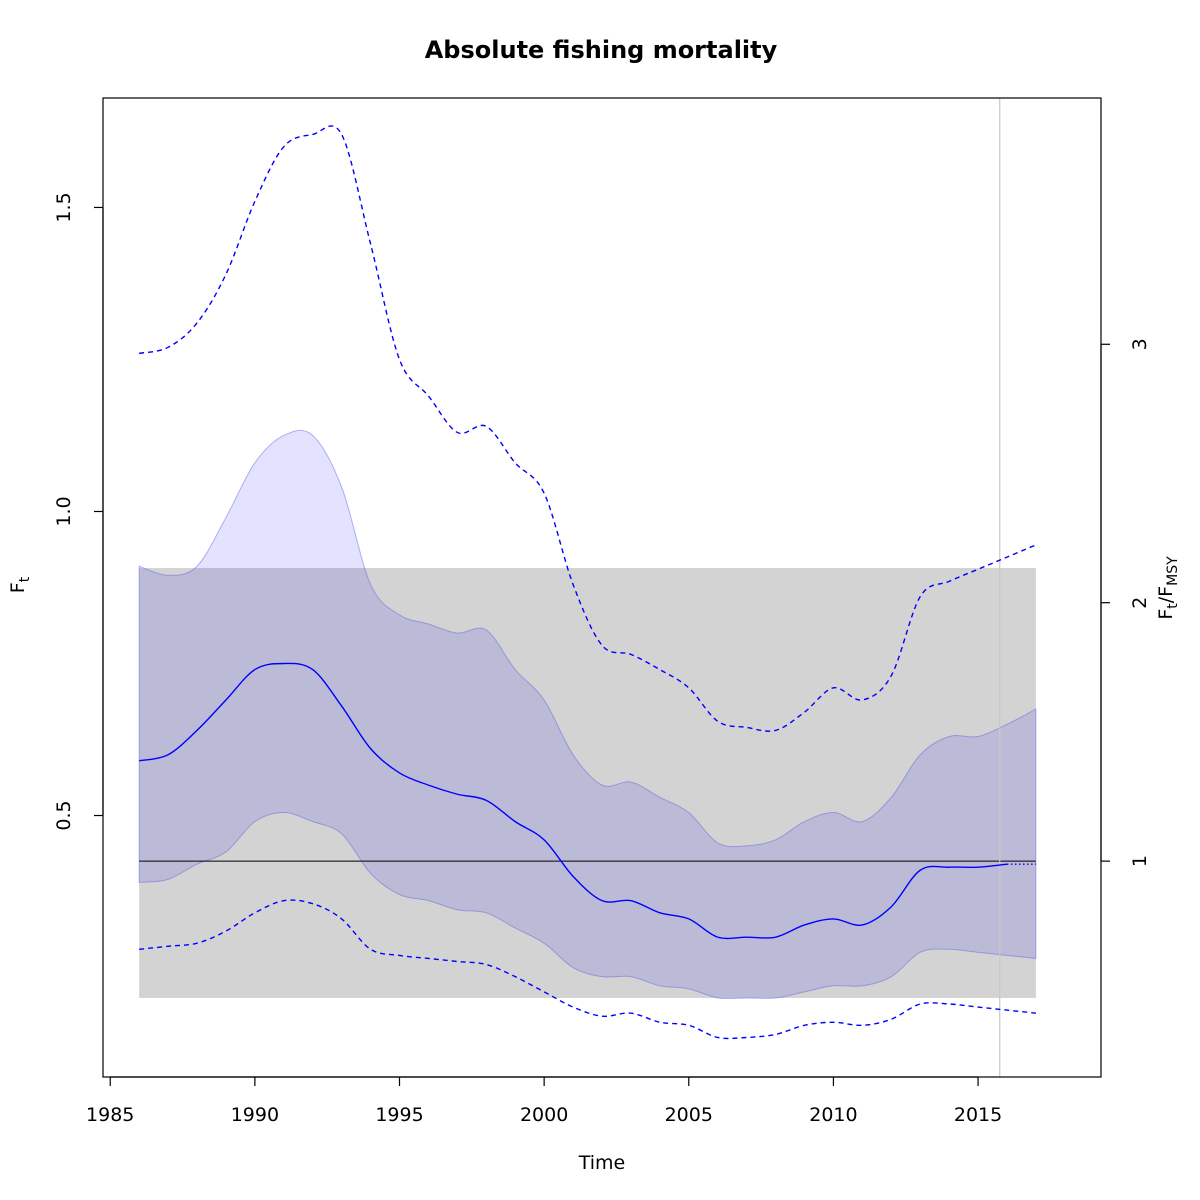  Describe the element at coordinates (18, 587) in the screenshot. I see `y-axis-label-base: F` at that location.